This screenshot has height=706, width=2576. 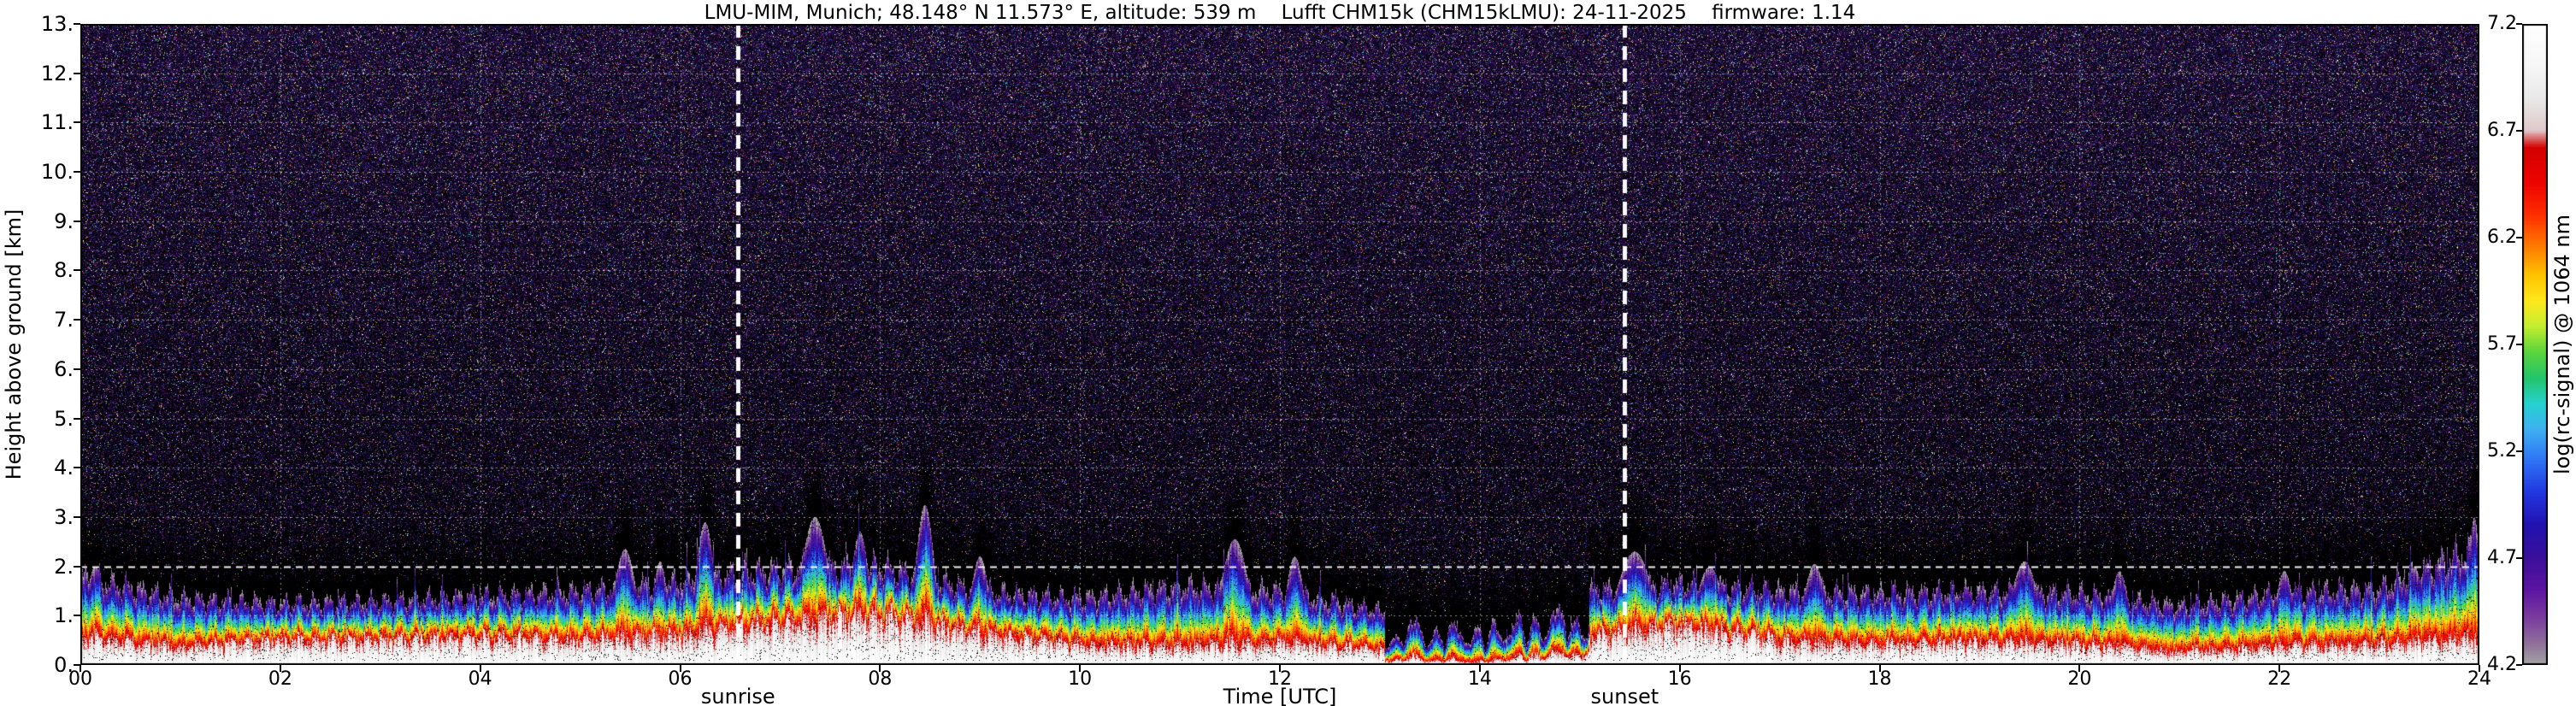 What do you see at coordinates (14, 344) in the screenshot?
I see `y-axis-label: Height above ground [km]` at bounding box center [14, 344].